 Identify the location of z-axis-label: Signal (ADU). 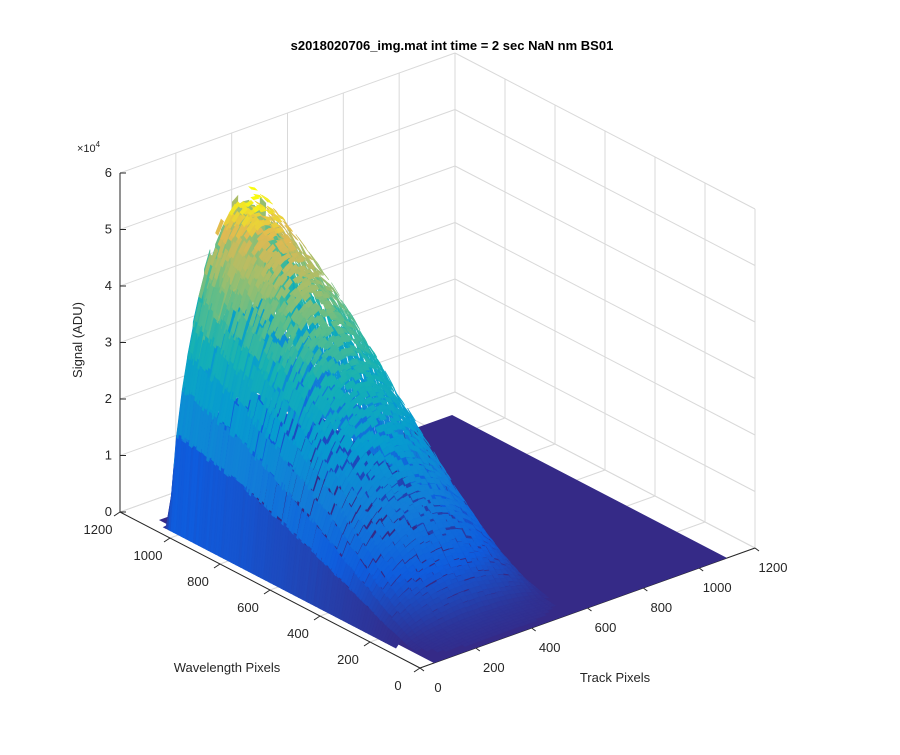
(77, 340).